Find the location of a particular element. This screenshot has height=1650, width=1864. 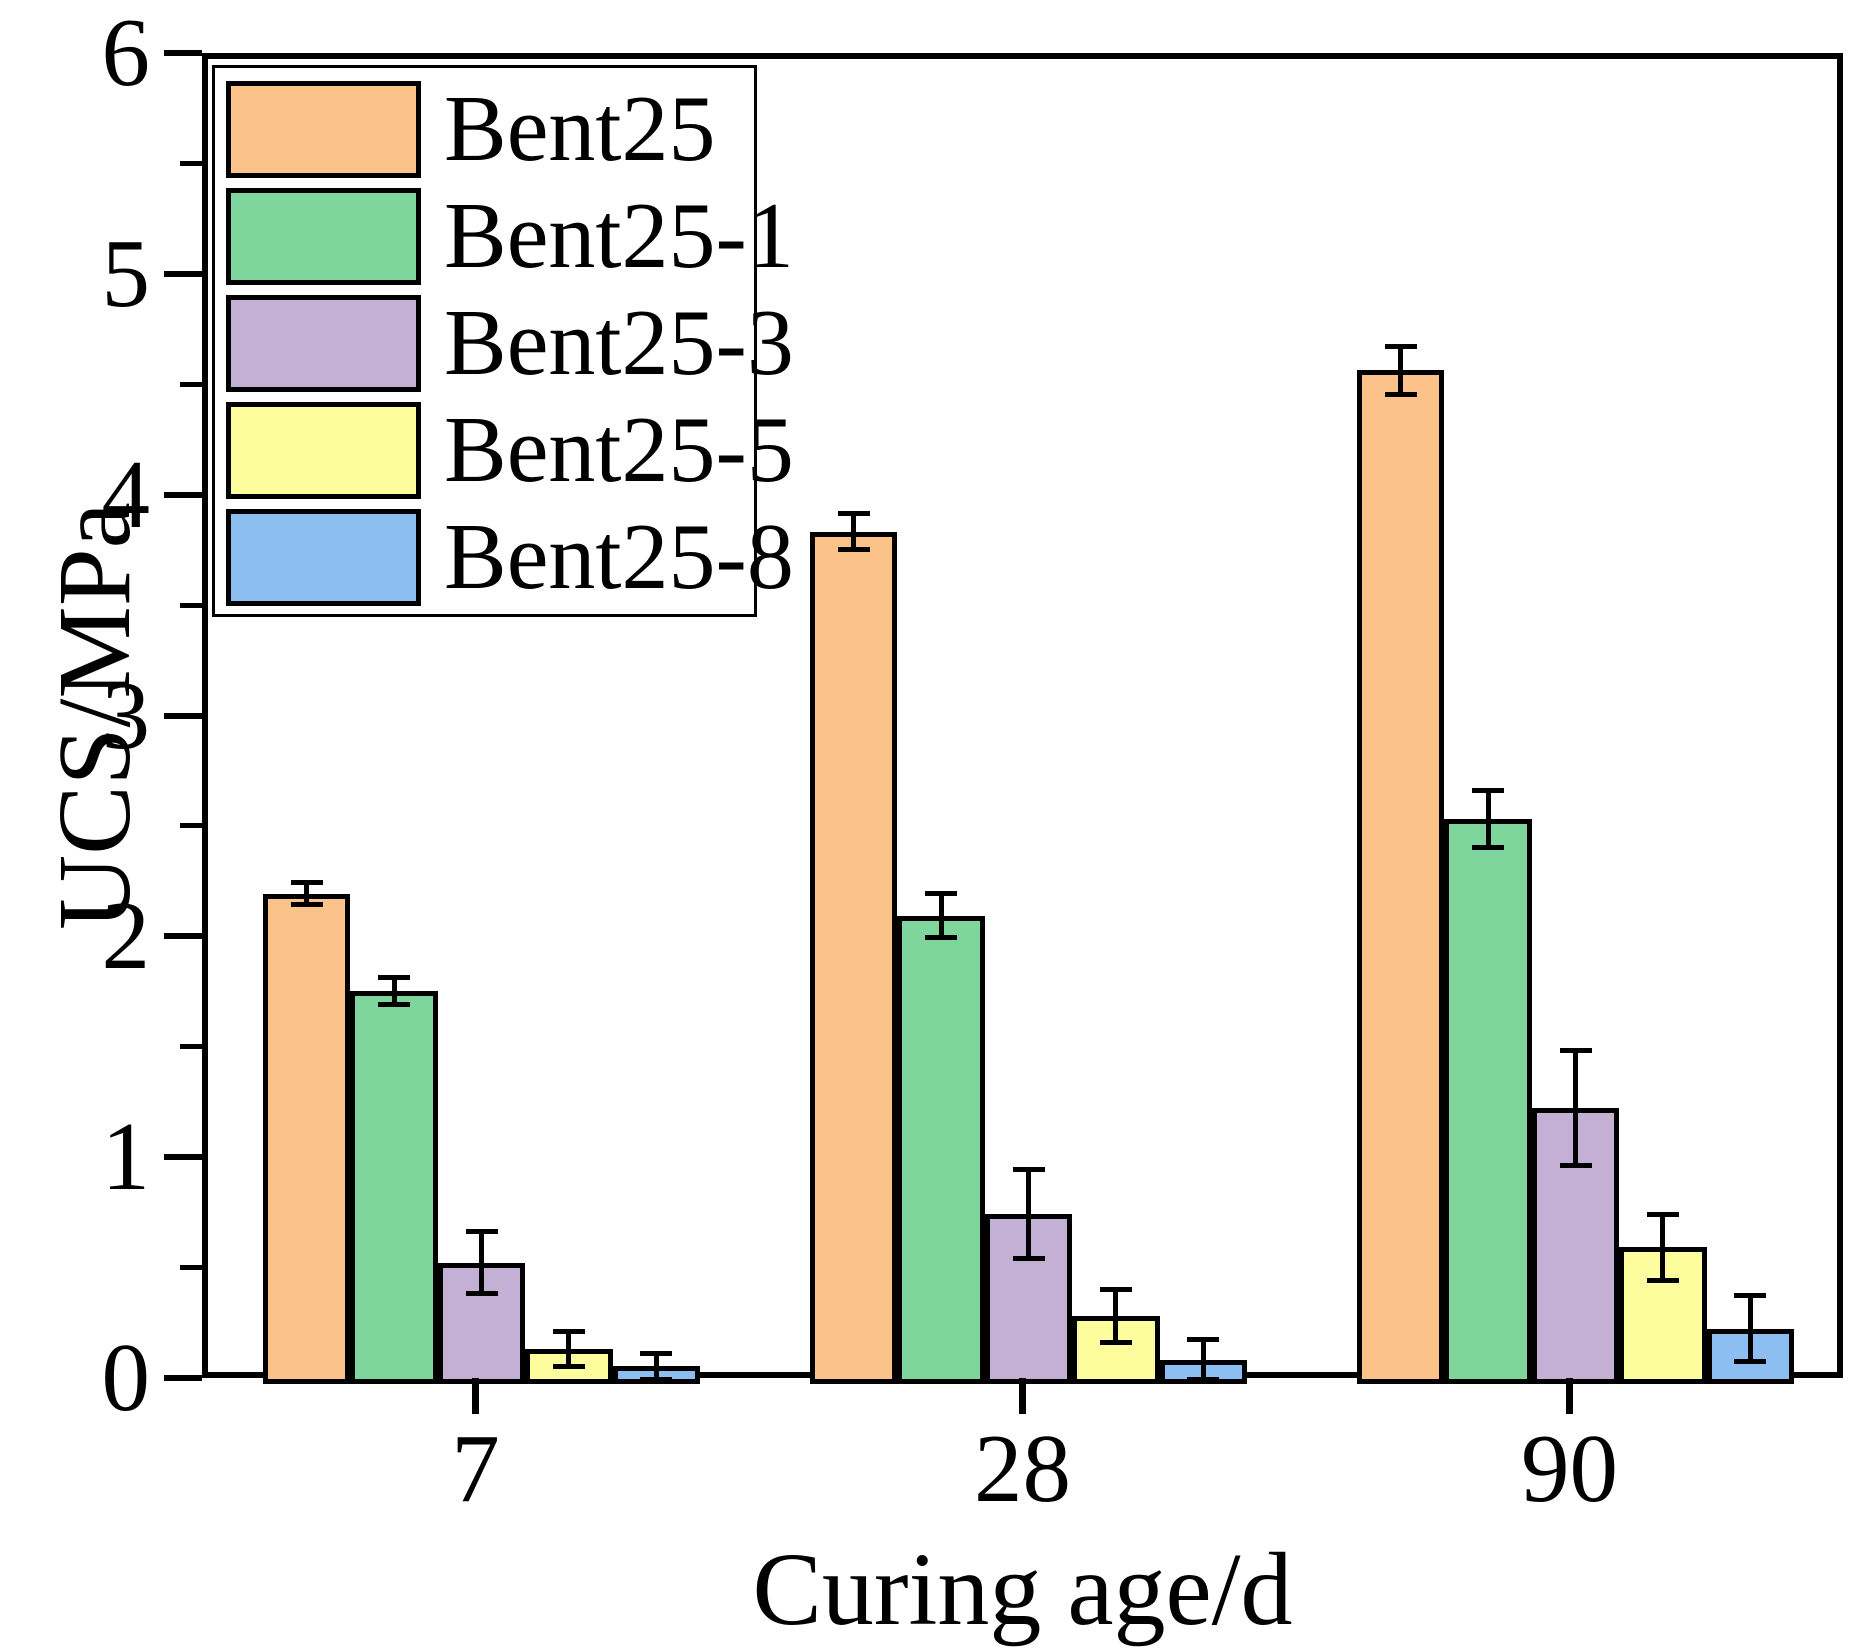

x-tick-label: 7 is located at coordinates (475, 1468).